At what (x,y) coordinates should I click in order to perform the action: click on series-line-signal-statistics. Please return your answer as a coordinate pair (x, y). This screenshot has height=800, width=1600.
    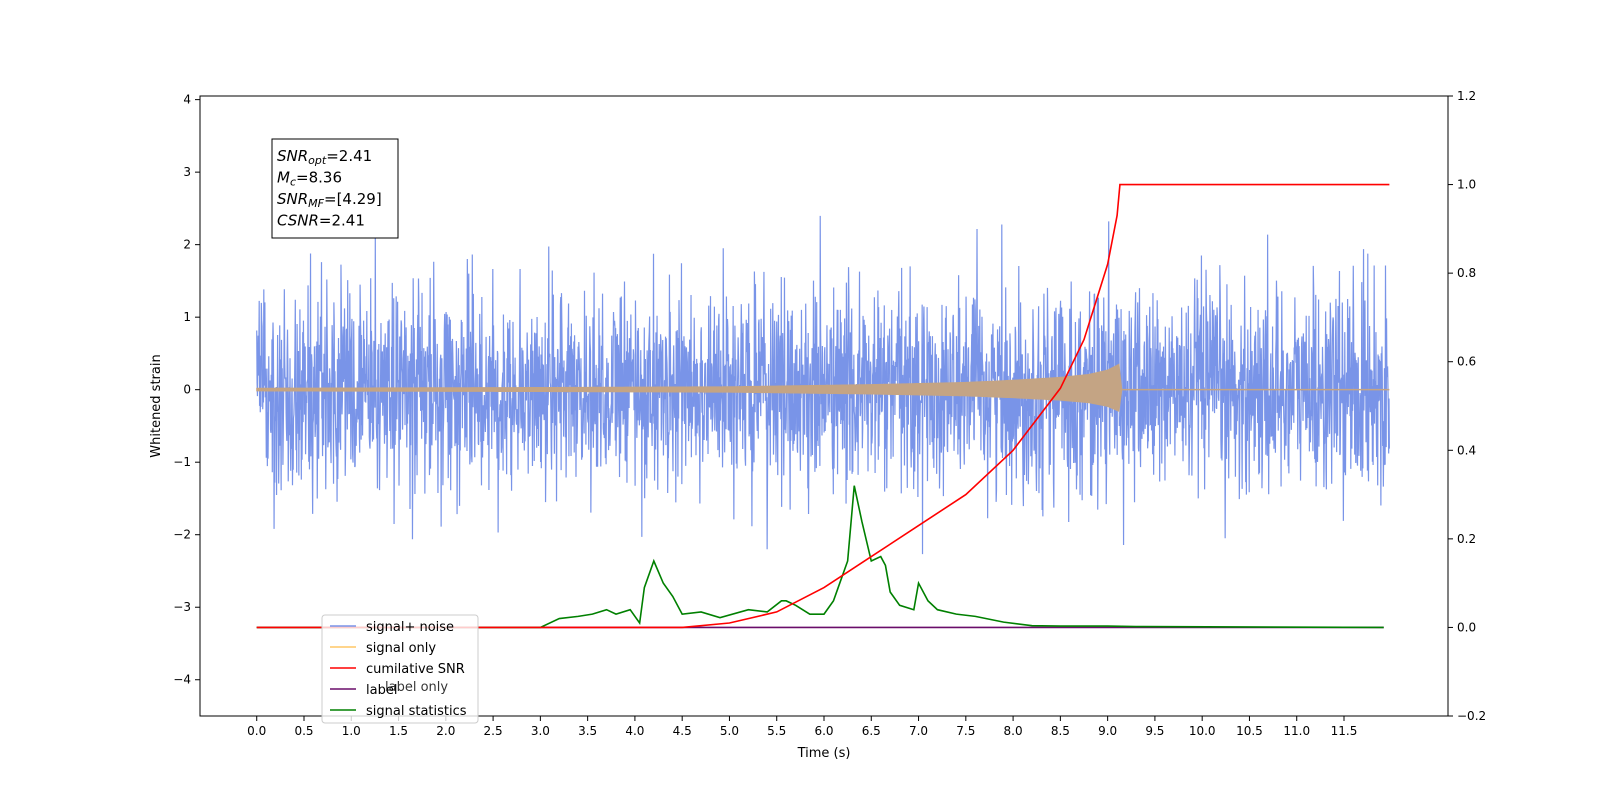
    Looking at the image, I should click on (820, 557).